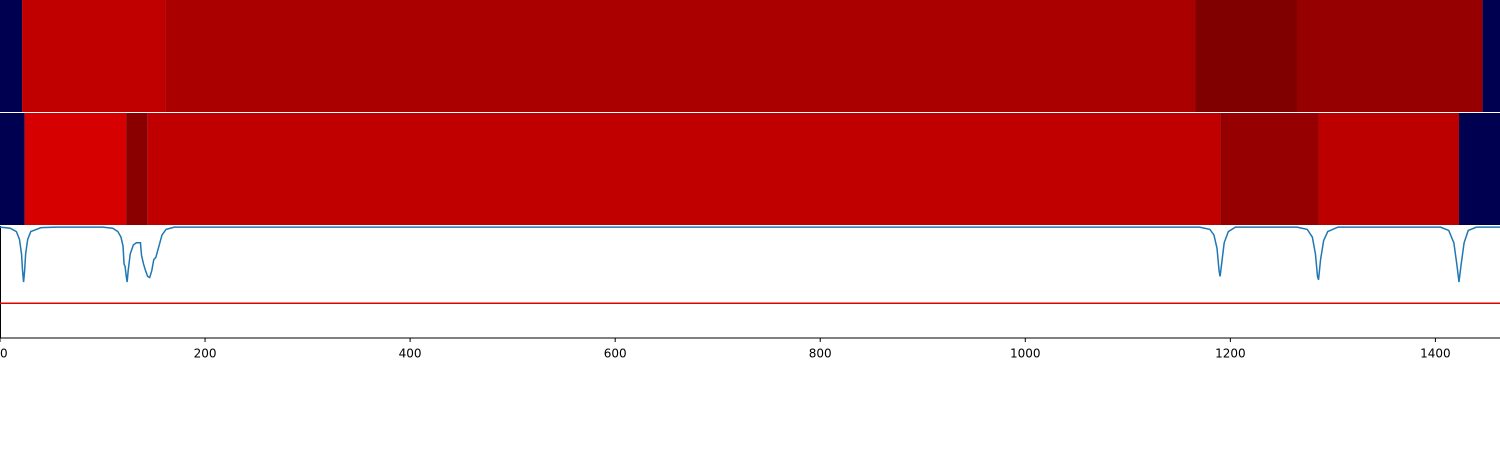 The width and height of the screenshot is (1500, 450). Describe the element at coordinates (1025, 354) in the screenshot. I see `x-tick-label: 1000` at that location.